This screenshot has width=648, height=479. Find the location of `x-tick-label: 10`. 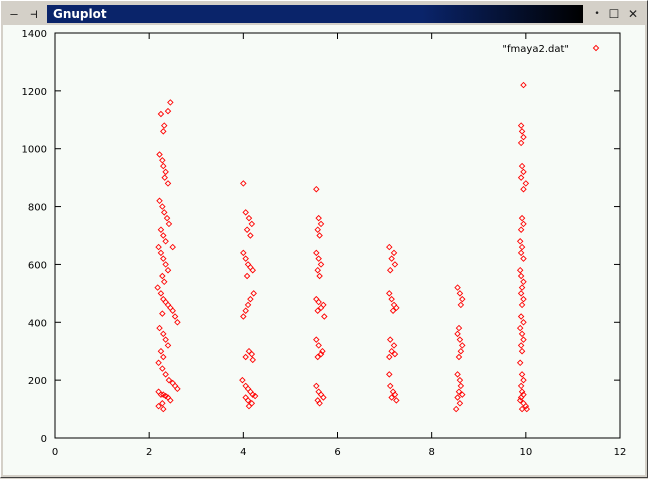

x-tick-label: 10 is located at coordinates (525, 452).